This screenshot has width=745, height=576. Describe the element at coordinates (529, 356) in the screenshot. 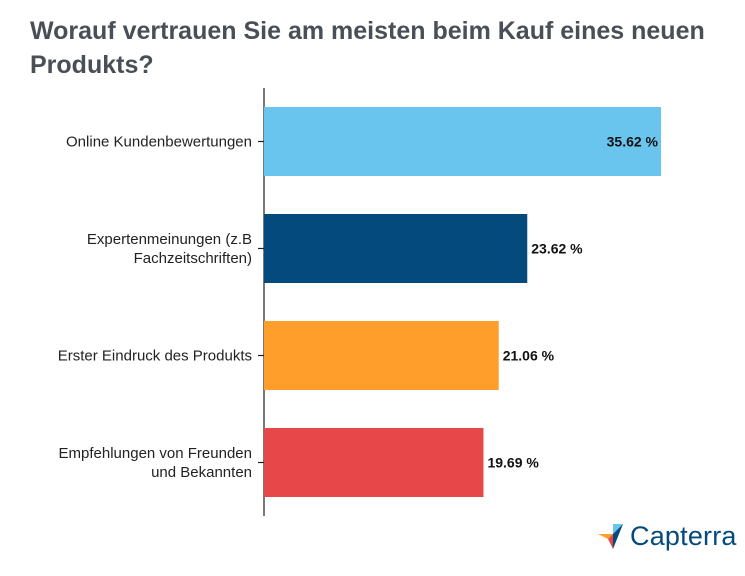

I see `value-label-2: 21.06 %` at that location.